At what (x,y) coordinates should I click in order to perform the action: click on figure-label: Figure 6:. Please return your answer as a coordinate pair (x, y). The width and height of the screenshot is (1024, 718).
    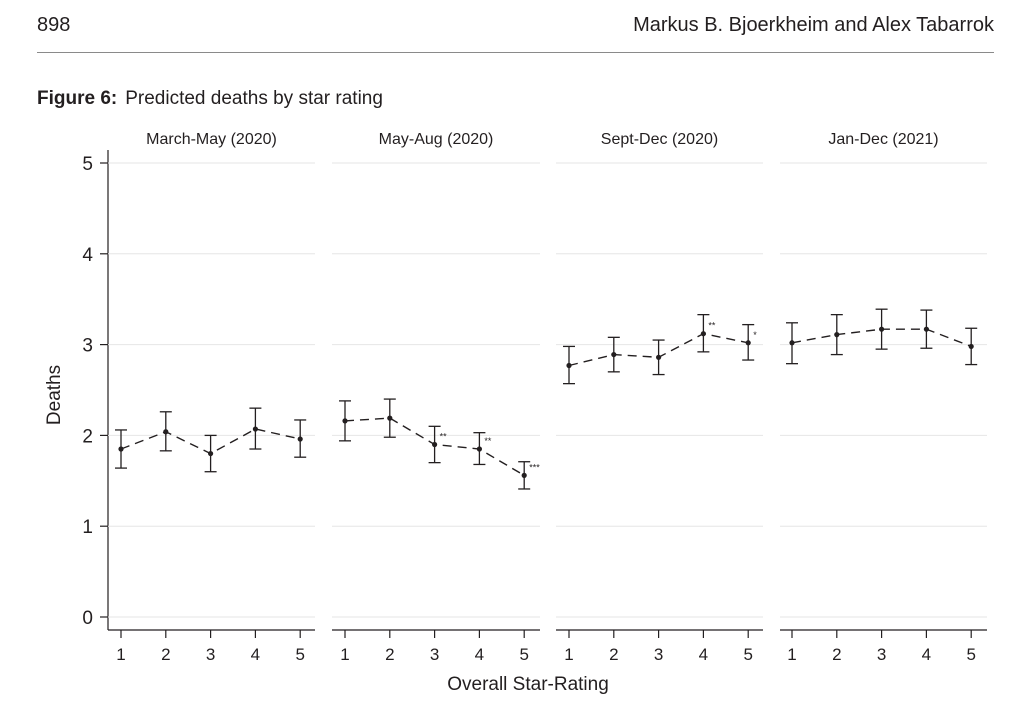
    Looking at the image, I should click on (77, 98).